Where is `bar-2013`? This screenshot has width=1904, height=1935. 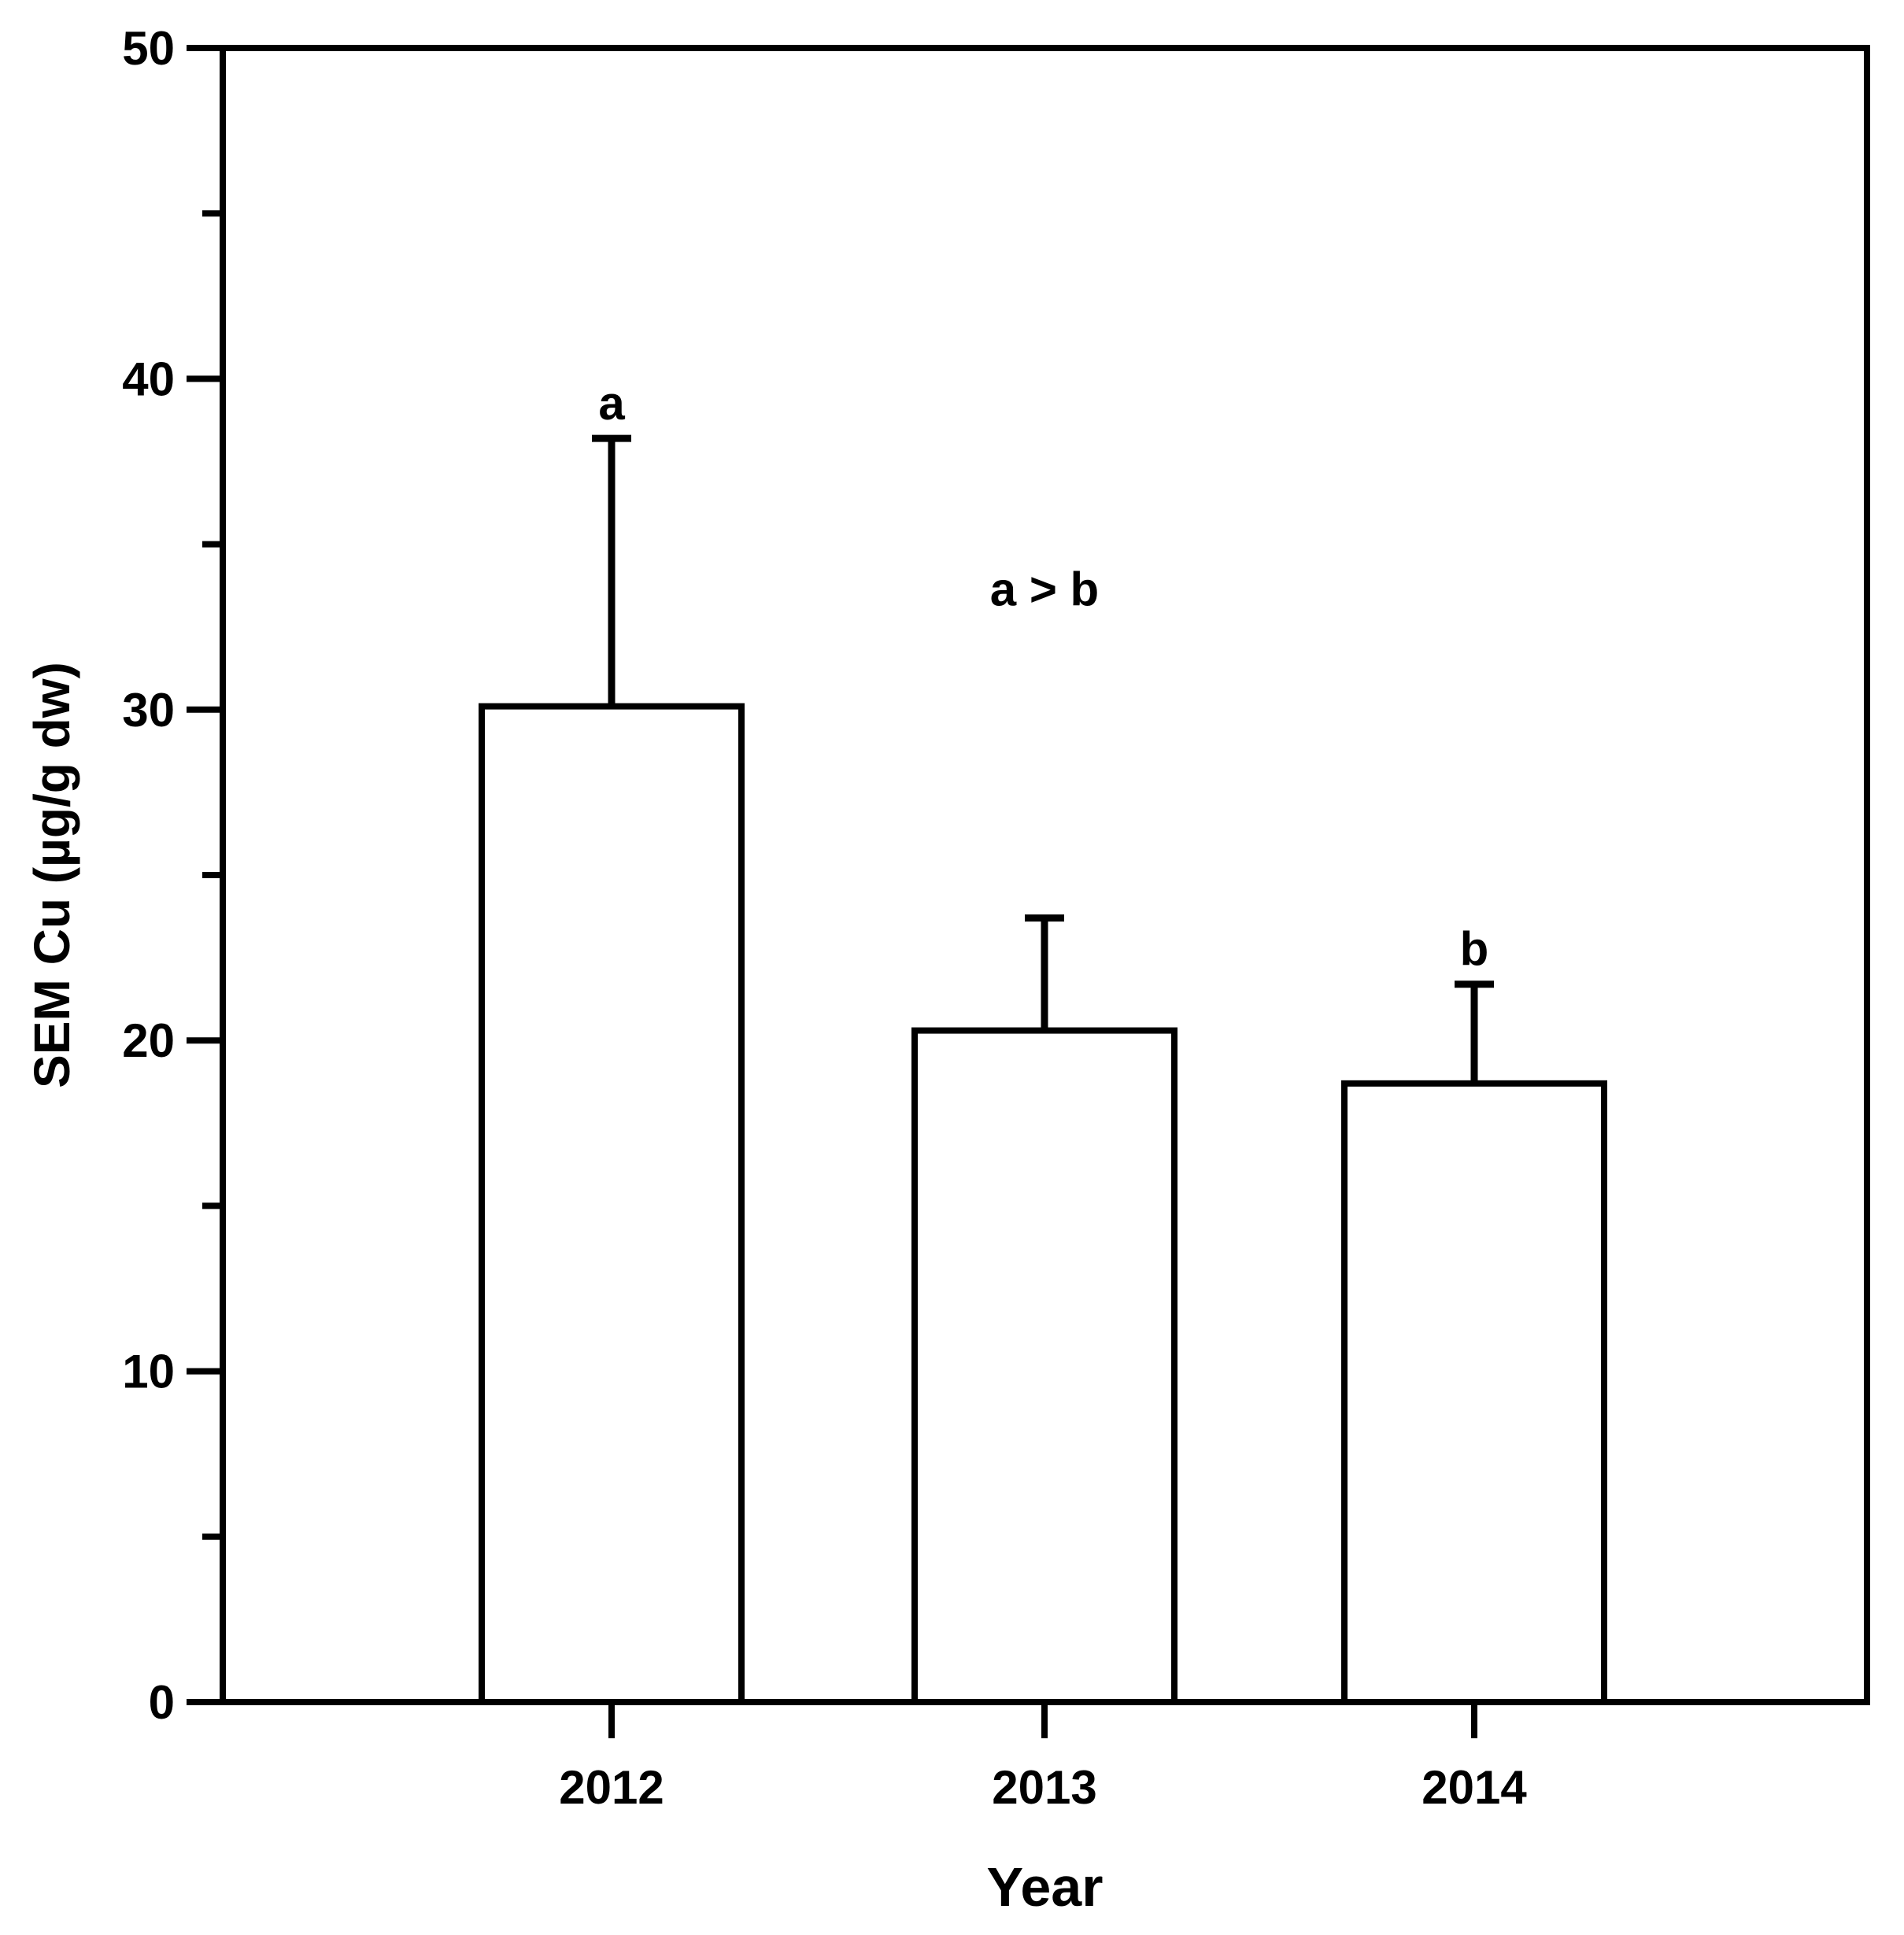
bar-2013 is located at coordinates (1044, 1366).